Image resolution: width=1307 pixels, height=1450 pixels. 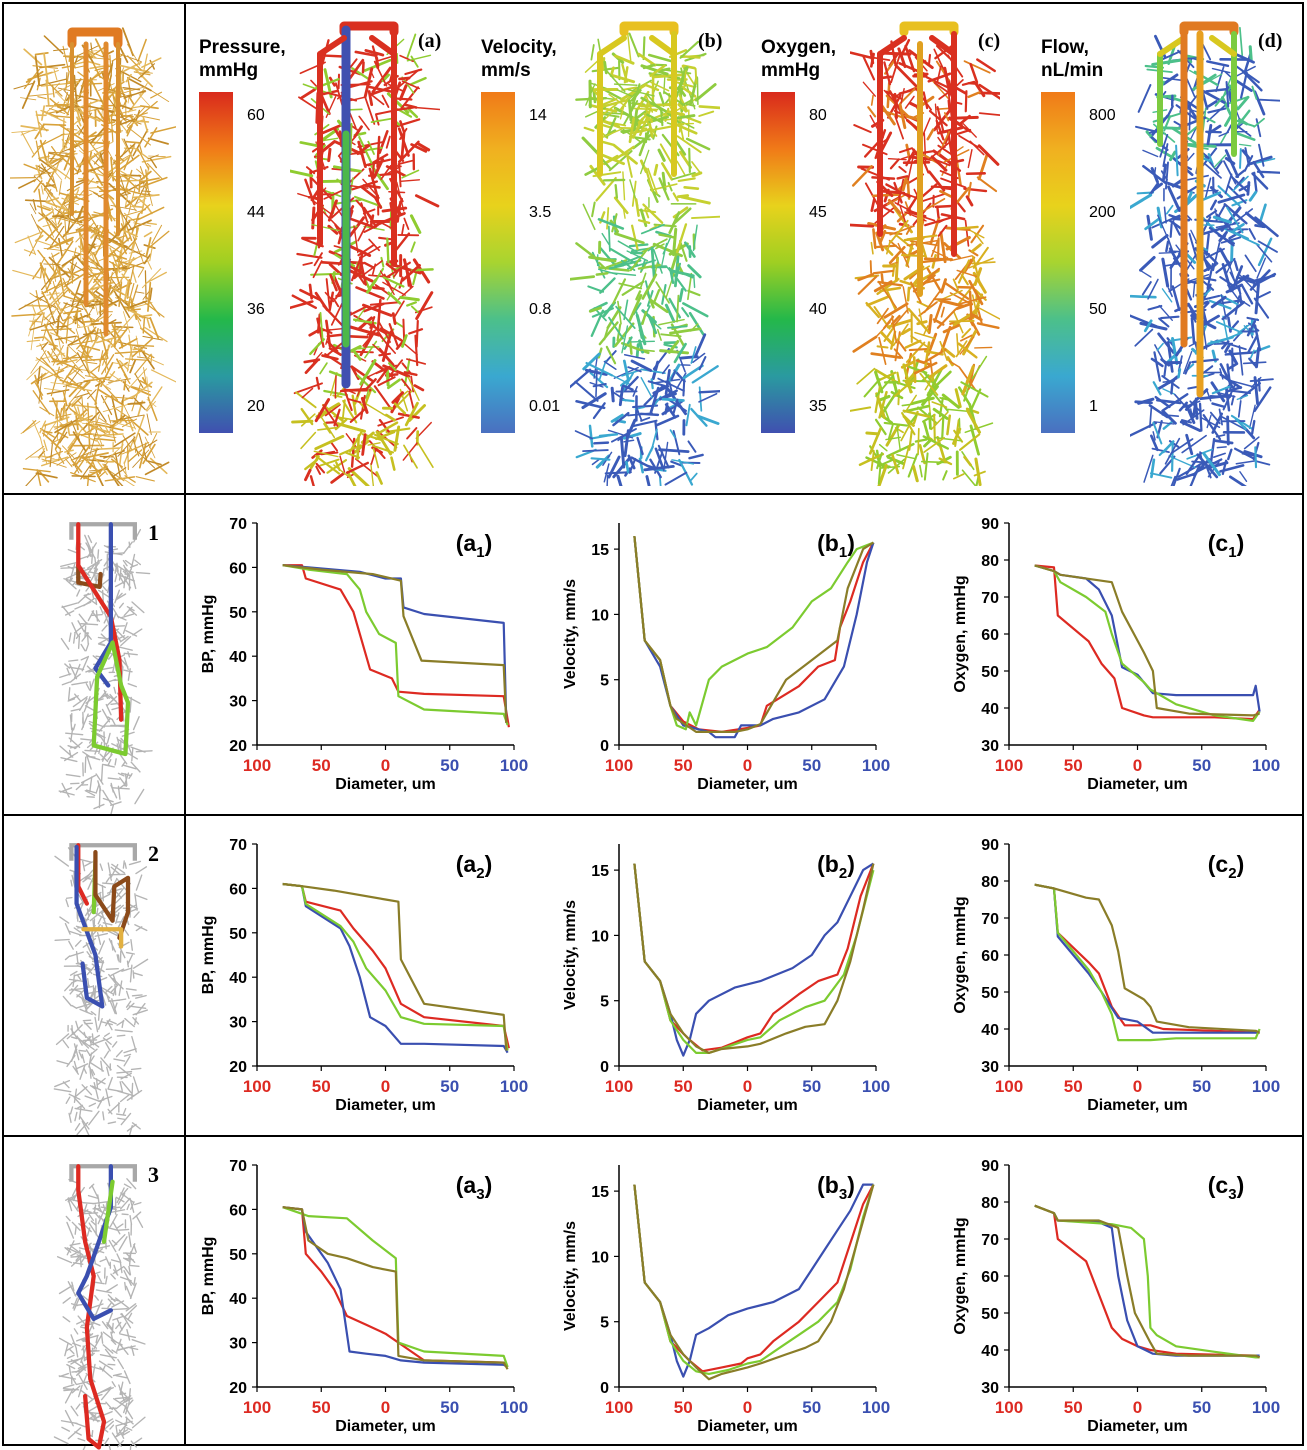 What do you see at coordinates (153, 532) in the screenshot?
I see `row-number-1: 1` at bounding box center [153, 532].